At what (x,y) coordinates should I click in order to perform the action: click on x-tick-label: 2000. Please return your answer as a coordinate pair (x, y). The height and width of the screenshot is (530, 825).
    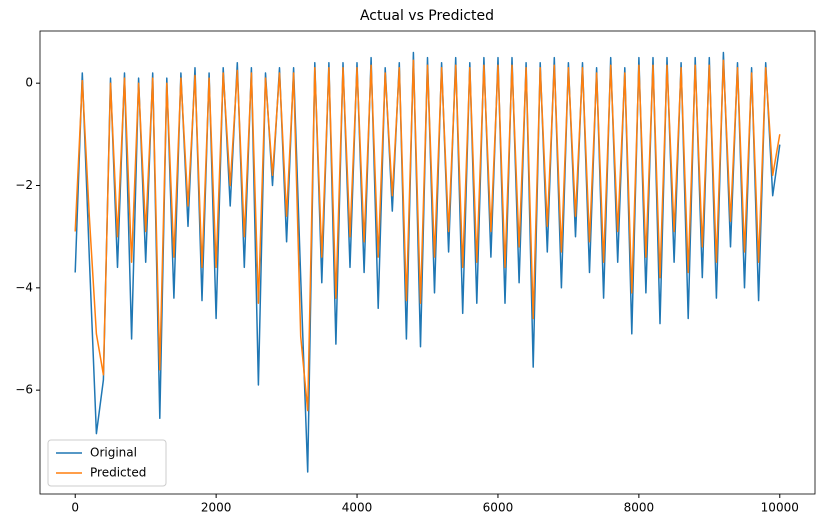
    Looking at the image, I should click on (216, 508).